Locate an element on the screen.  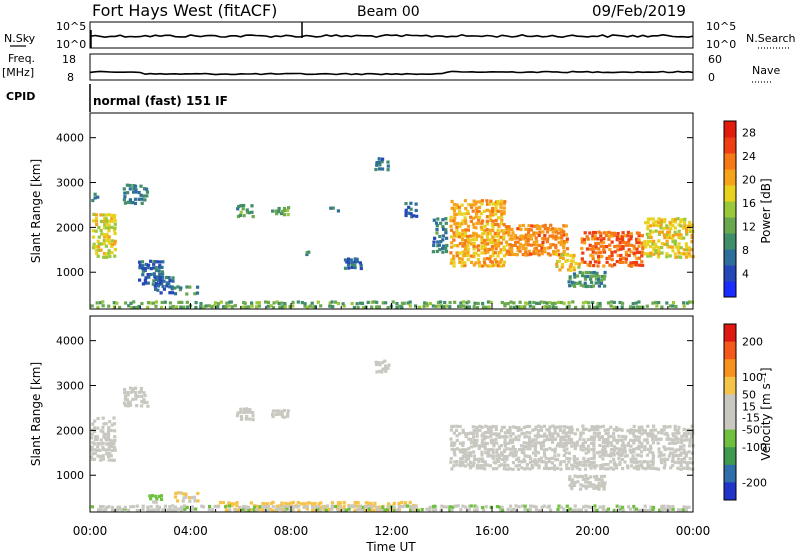
y-tick-label: 1000 is located at coordinates (70, 272).